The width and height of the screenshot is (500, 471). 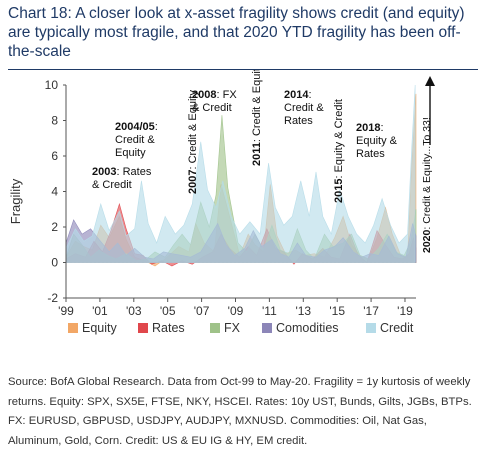 What do you see at coordinates (52, 298) in the screenshot?
I see `y-tick-label: -2` at bounding box center [52, 298].